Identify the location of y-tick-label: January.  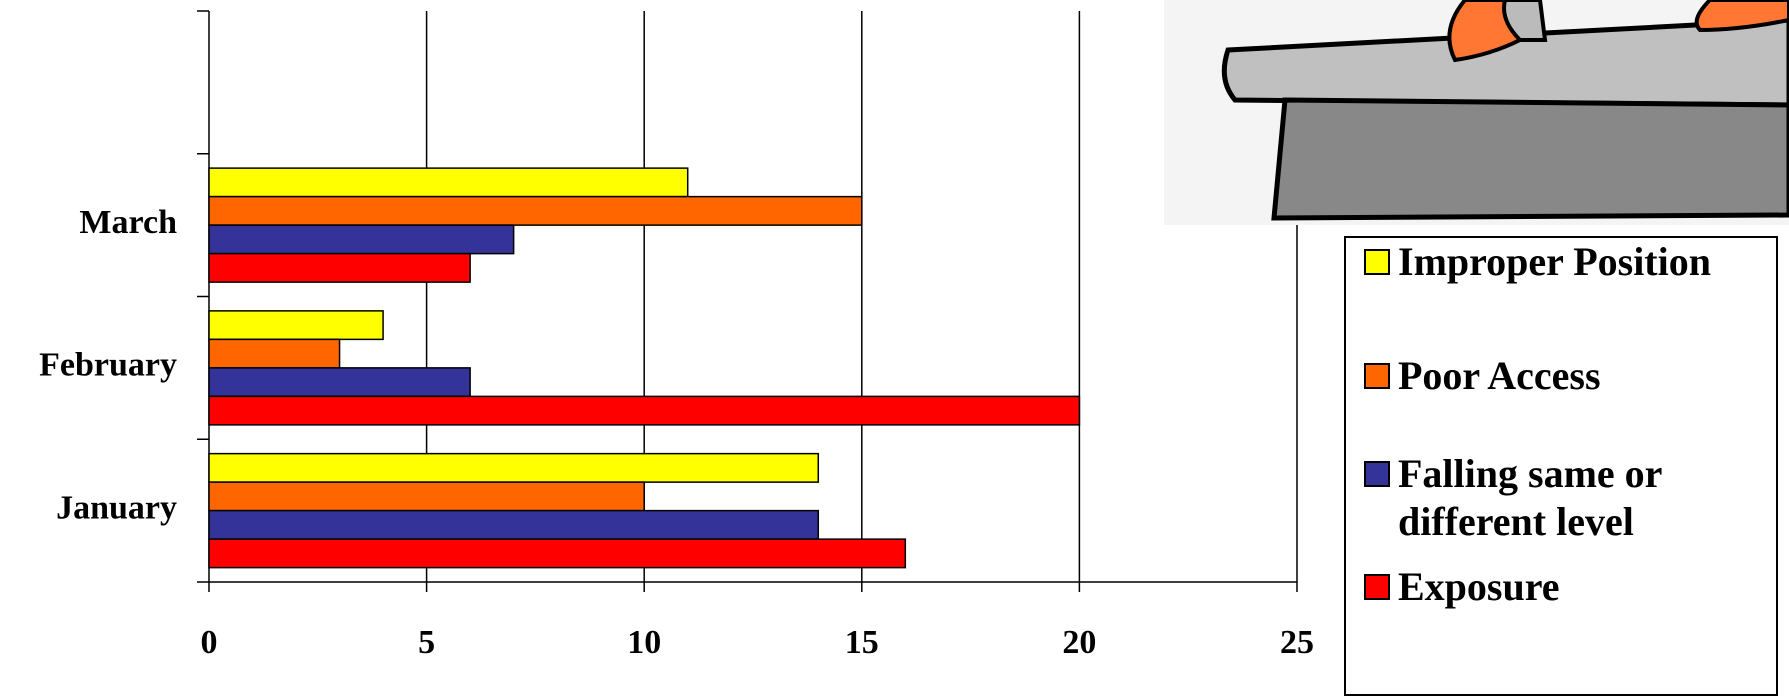
(116, 507).